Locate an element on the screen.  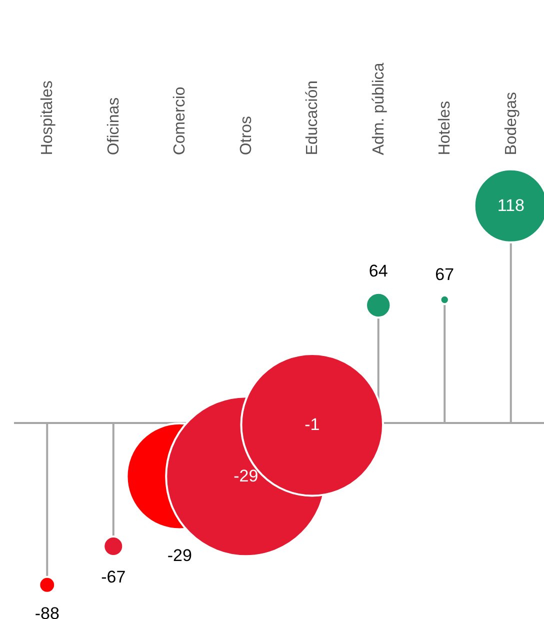
x-tick-label: Educación is located at coordinates (313, 118).